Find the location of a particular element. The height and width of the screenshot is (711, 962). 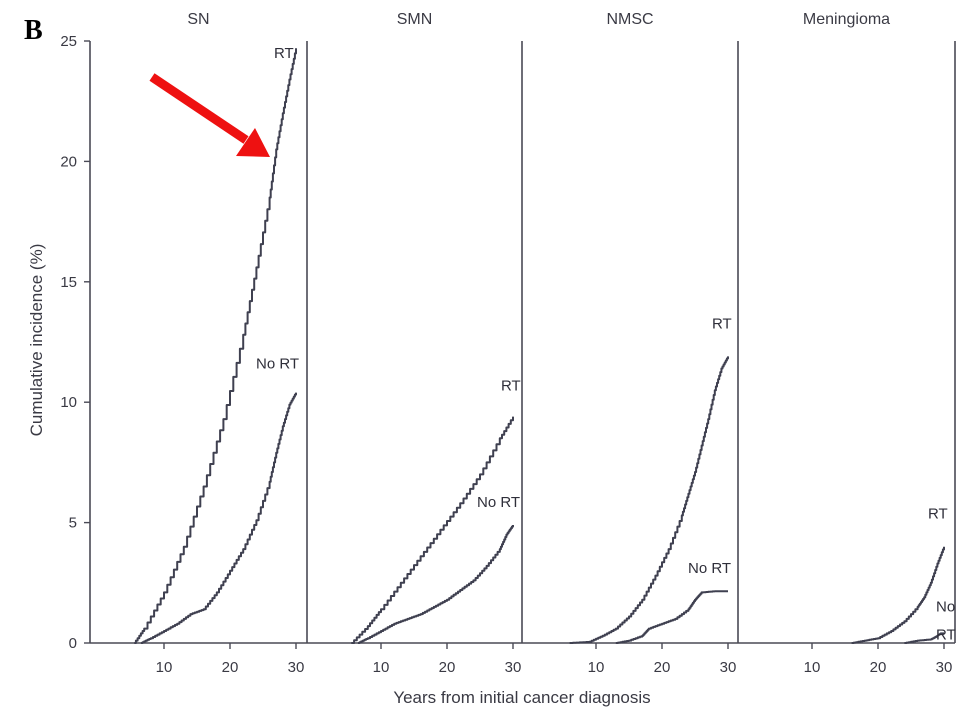

y-tick-label: 10 is located at coordinates (68, 402).